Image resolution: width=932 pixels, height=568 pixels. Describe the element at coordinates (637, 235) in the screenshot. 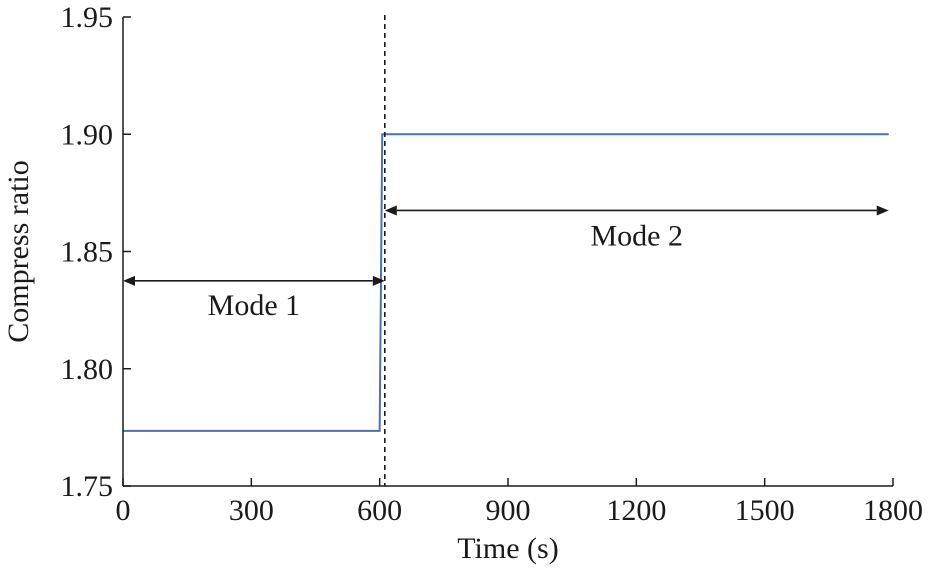

I see `mode2-label: Mode 2` at that location.